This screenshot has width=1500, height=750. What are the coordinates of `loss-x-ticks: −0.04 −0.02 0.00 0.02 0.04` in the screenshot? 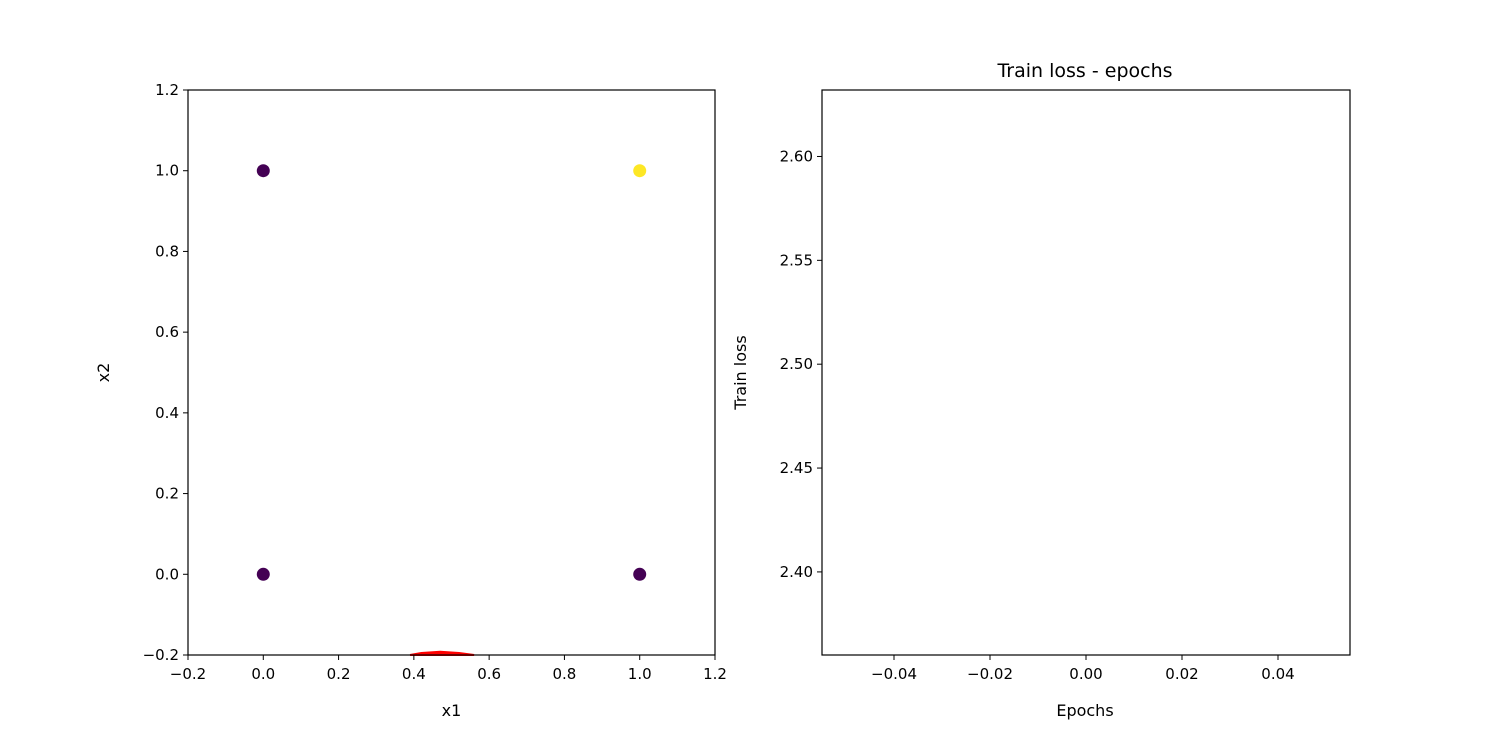 It's located at (1083, 669).